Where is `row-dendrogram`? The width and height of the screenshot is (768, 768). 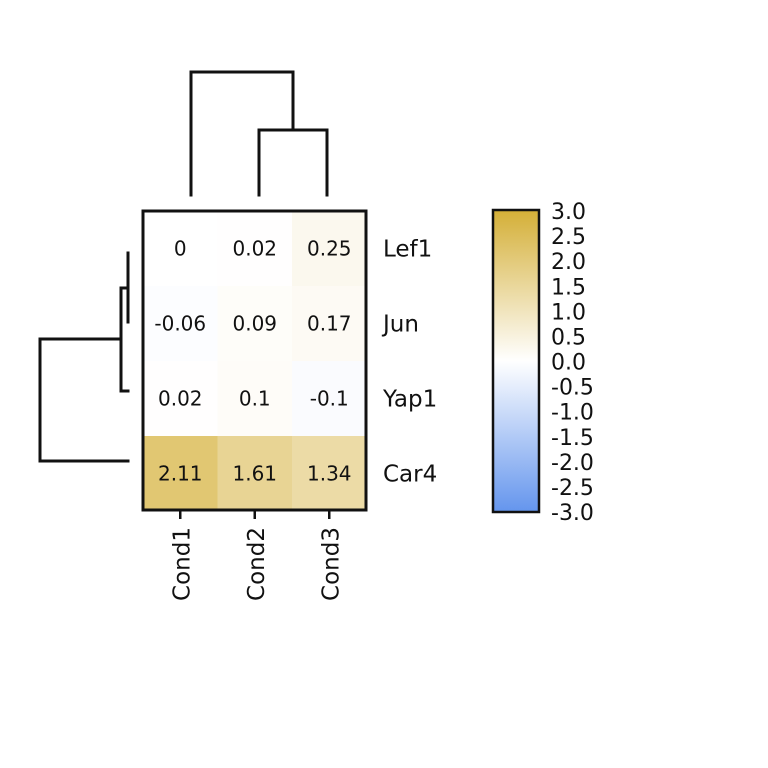 row-dendrogram is located at coordinates (84, 357).